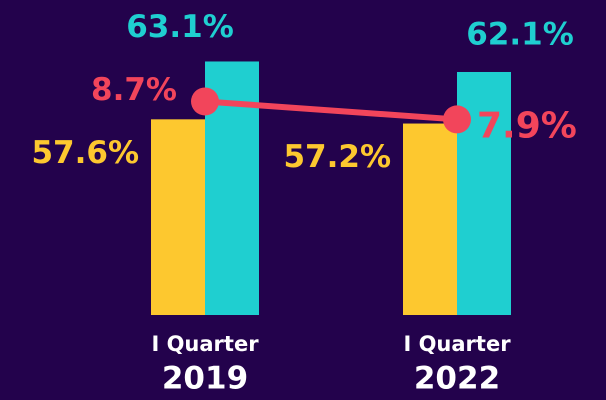 The width and height of the screenshot is (606, 400). Describe the element at coordinates (527, 125) in the screenshot. I see `value-label: 7.9%` at that location.